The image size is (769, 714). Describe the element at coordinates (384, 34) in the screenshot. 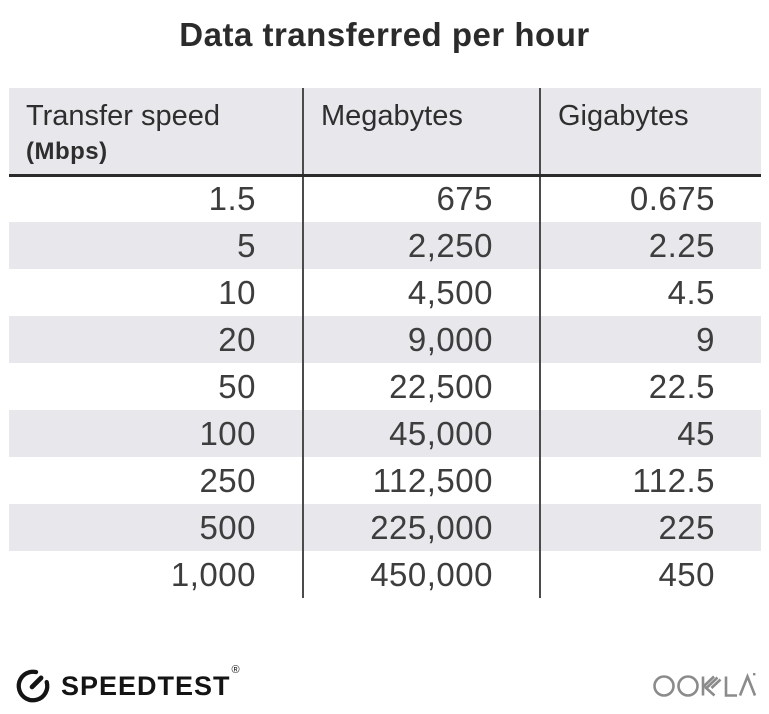

I see `page-title: Data transferred per hour` at that location.